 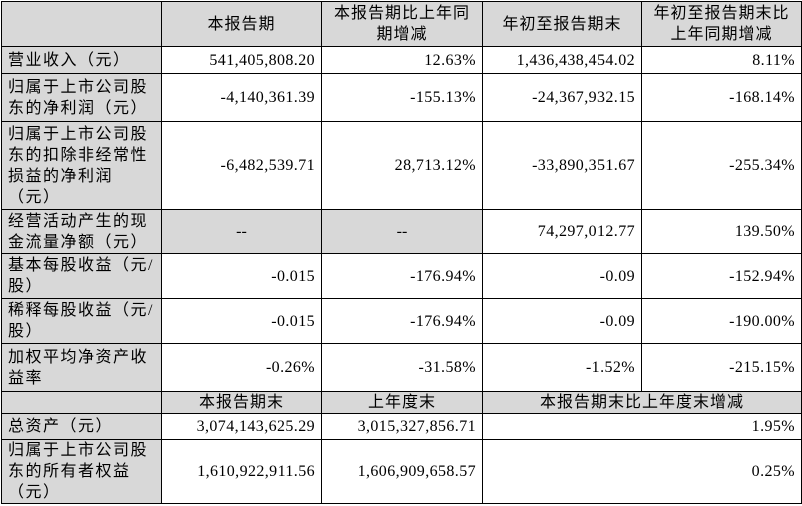 What do you see at coordinates (721, 276) in the screenshot?
I see `value-cell: -152.94%` at bounding box center [721, 276].